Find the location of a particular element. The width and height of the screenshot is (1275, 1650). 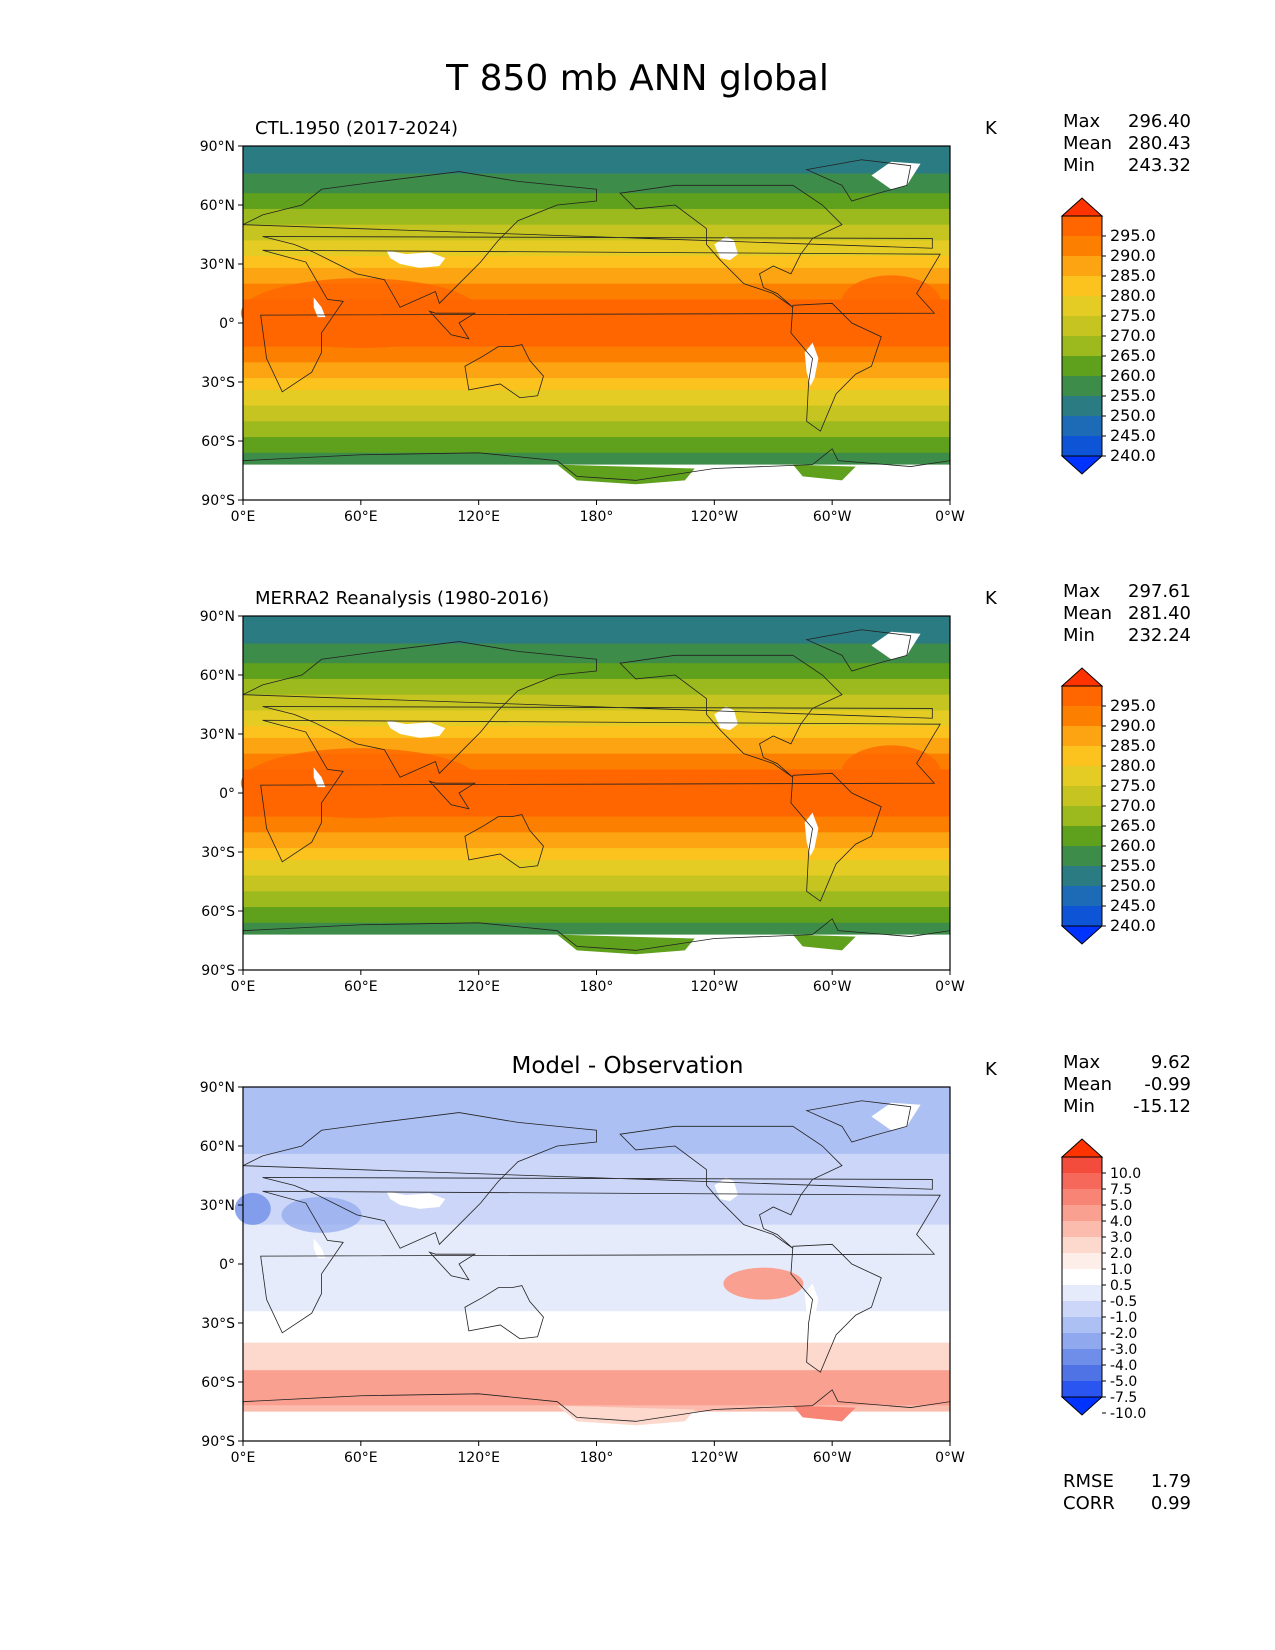

stat-min-value: -15.12 is located at coordinates (1161, 1106).